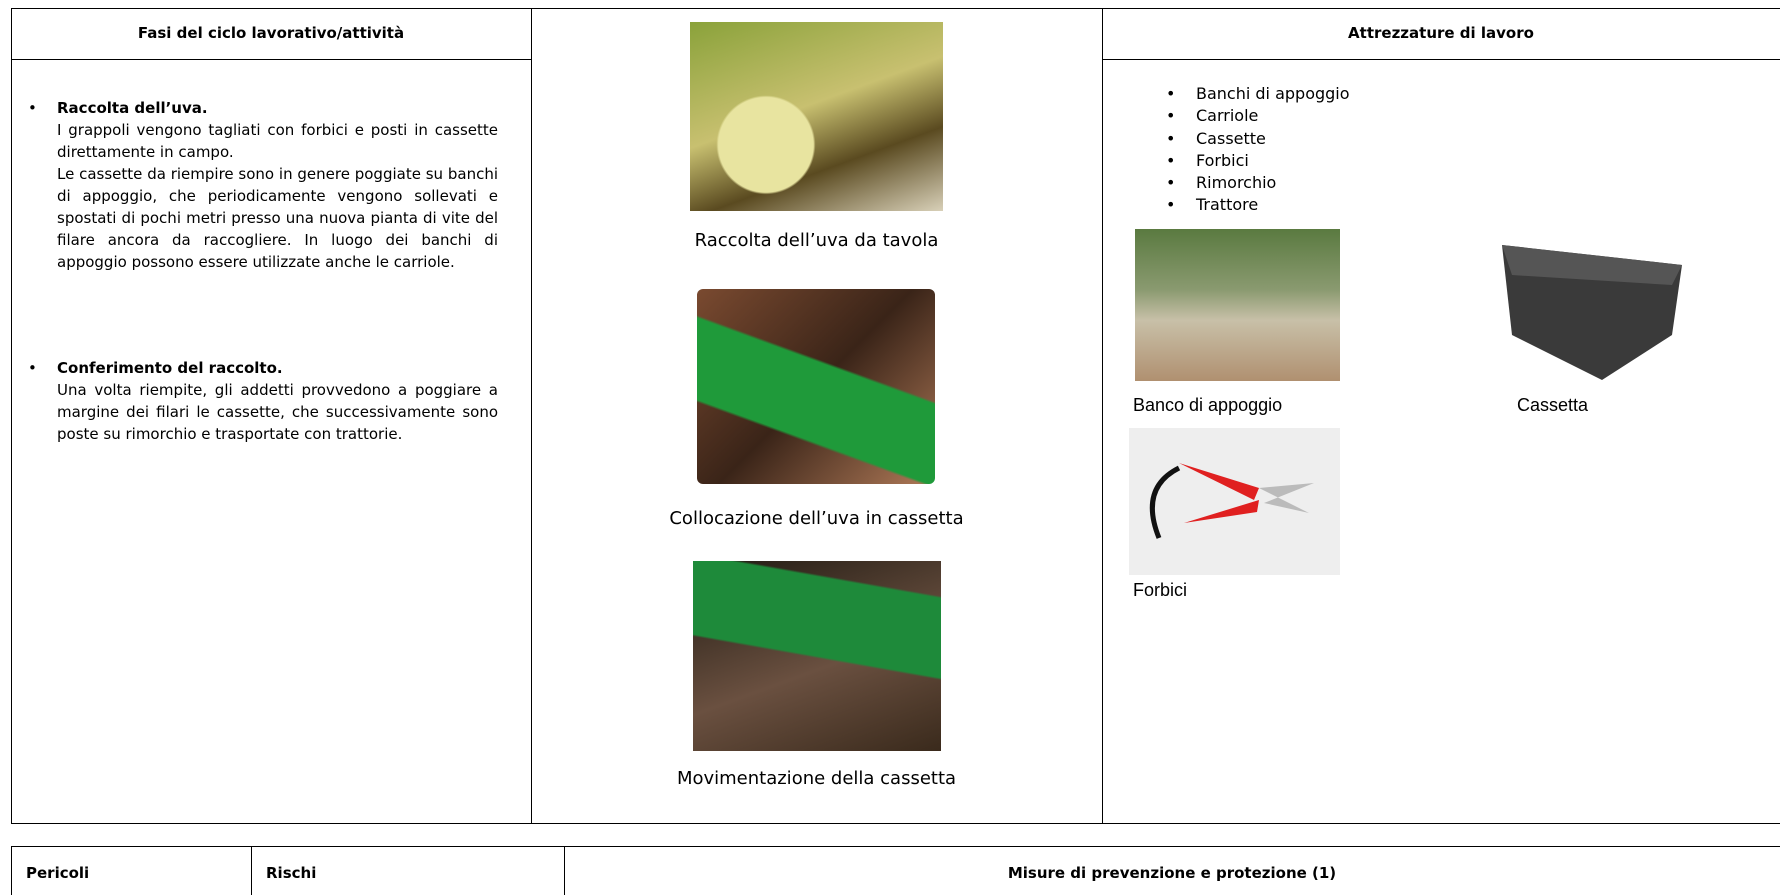  Describe the element at coordinates (816, 240) in the screenshot. I see `caption: Raccolta dell’uva da tavola` at that location.